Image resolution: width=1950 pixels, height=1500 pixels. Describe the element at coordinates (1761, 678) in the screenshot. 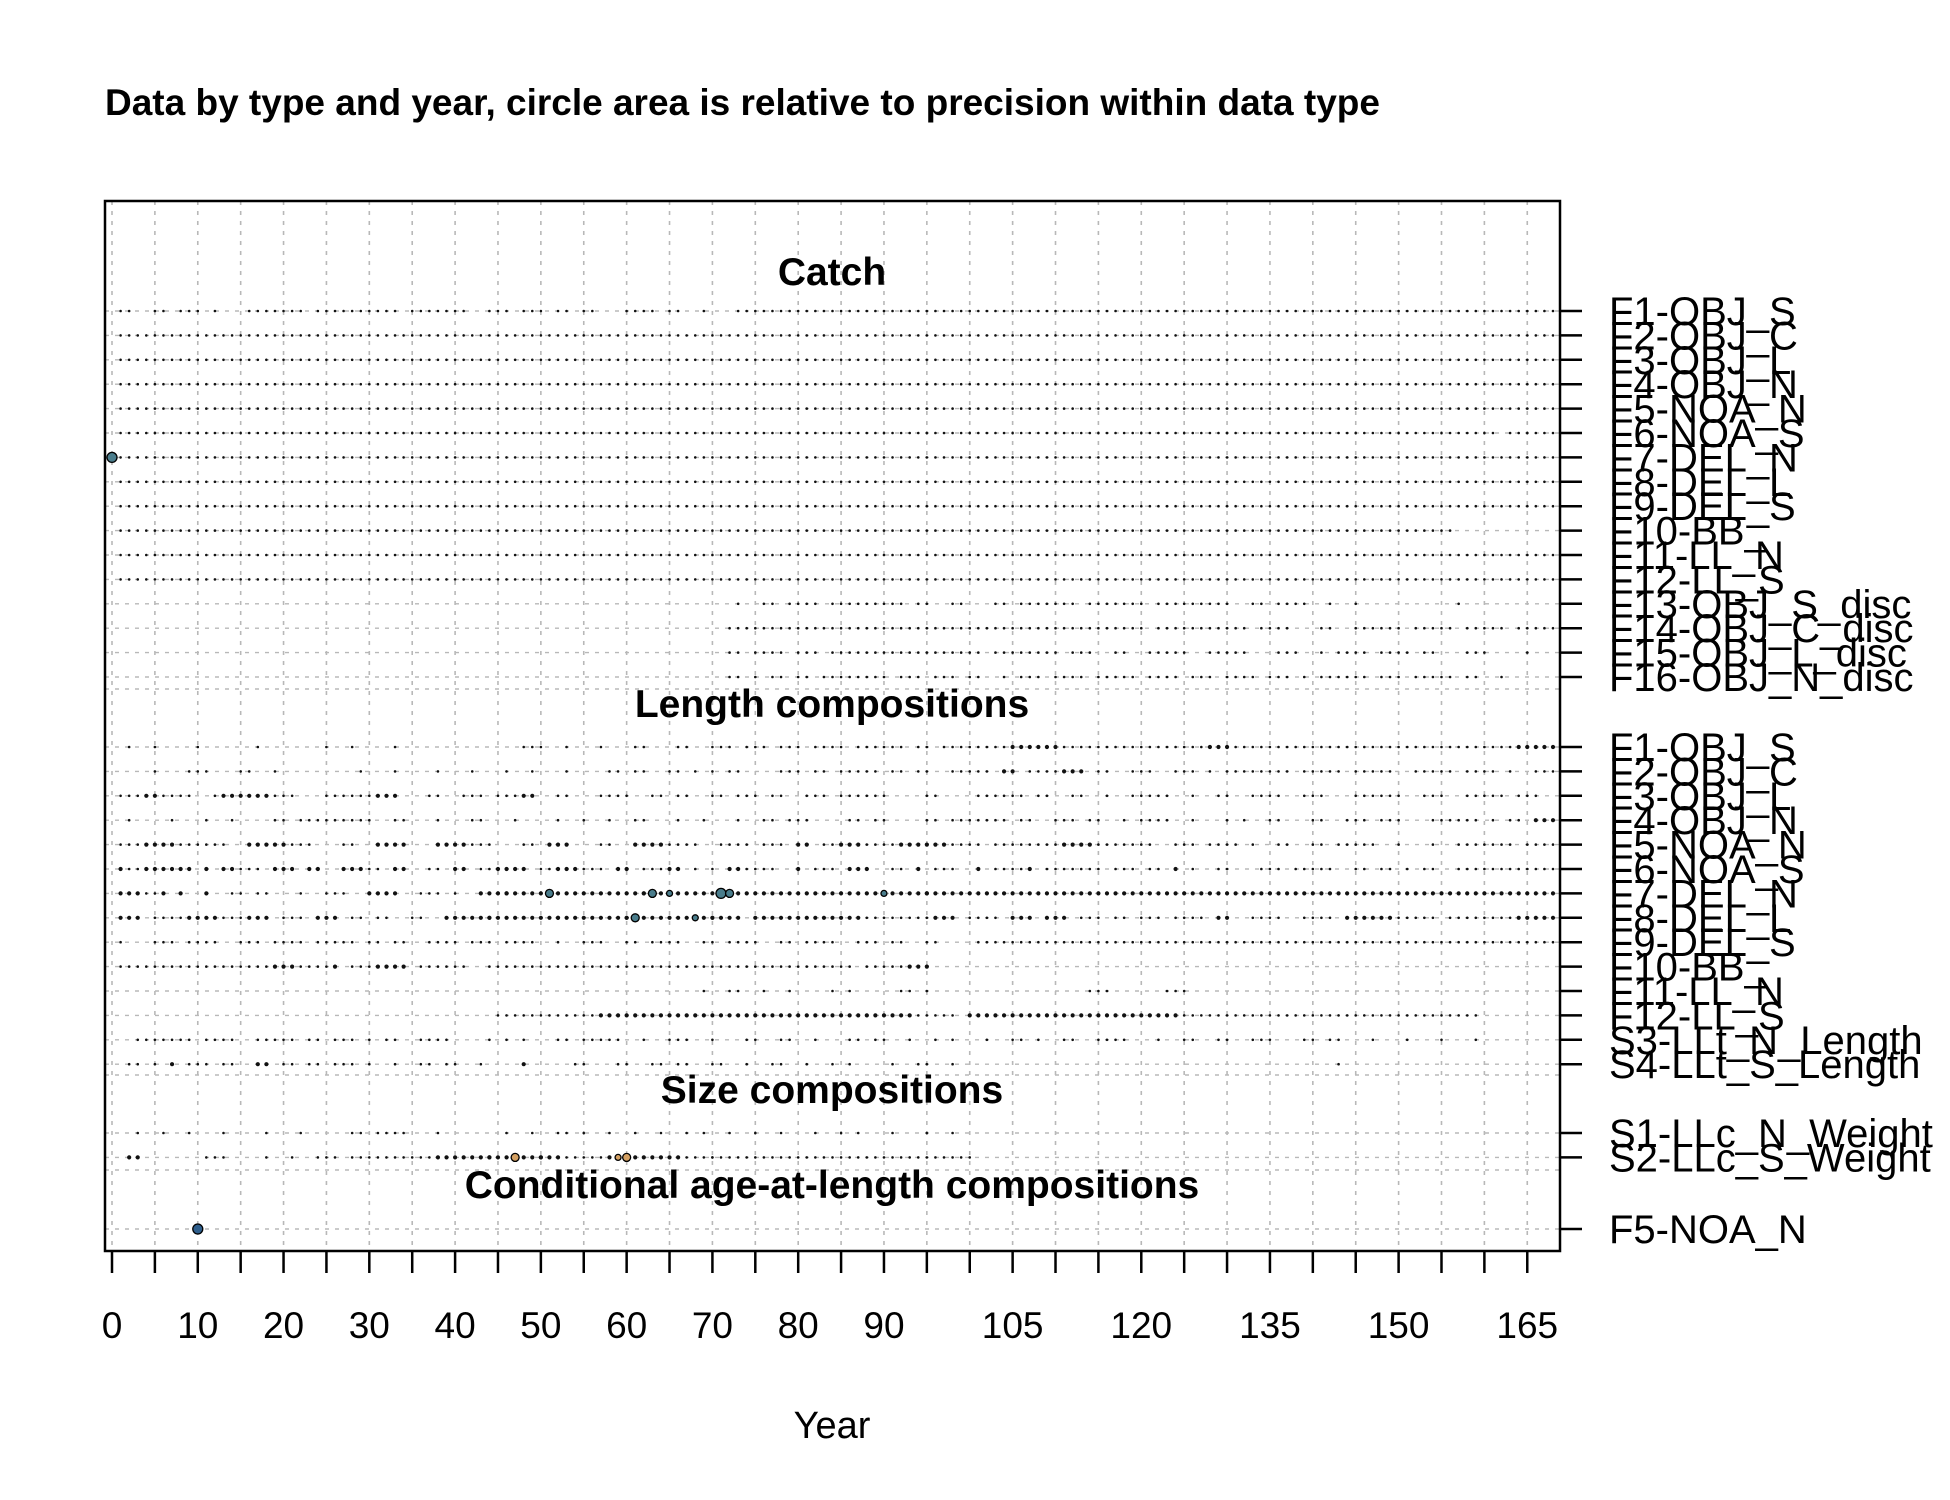

I see `y-tick-label: F16-OBJ_N_disc` at that location.